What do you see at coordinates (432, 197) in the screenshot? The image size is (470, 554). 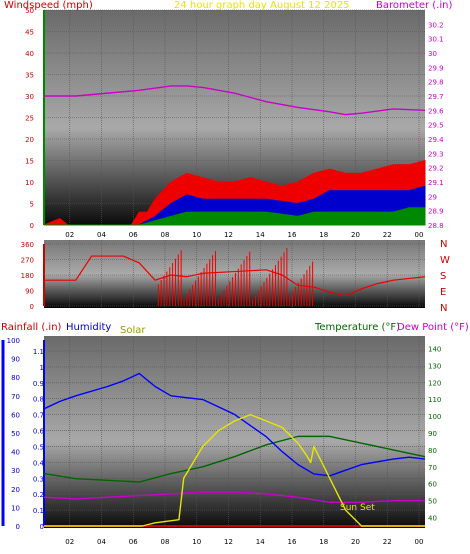 I see `baro-tick-label: 29` at bounding box center [432, 197].